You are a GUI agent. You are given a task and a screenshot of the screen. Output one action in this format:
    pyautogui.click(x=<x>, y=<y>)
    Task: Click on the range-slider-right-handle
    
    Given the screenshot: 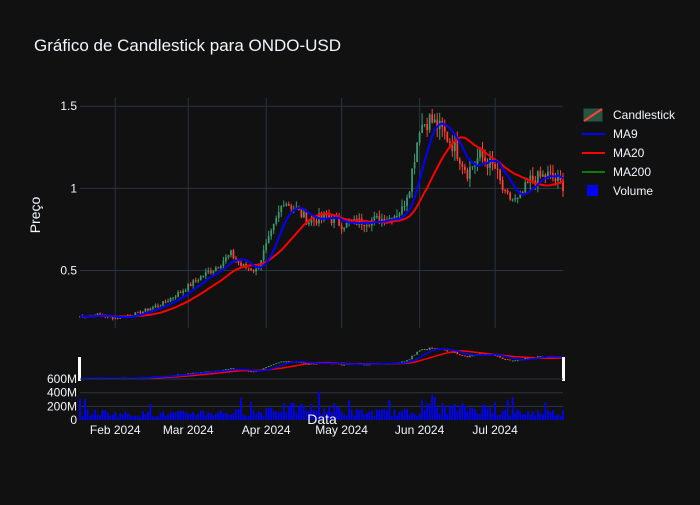 What is the action you would take?
    pyautogui.click(x=563, y=369)
    